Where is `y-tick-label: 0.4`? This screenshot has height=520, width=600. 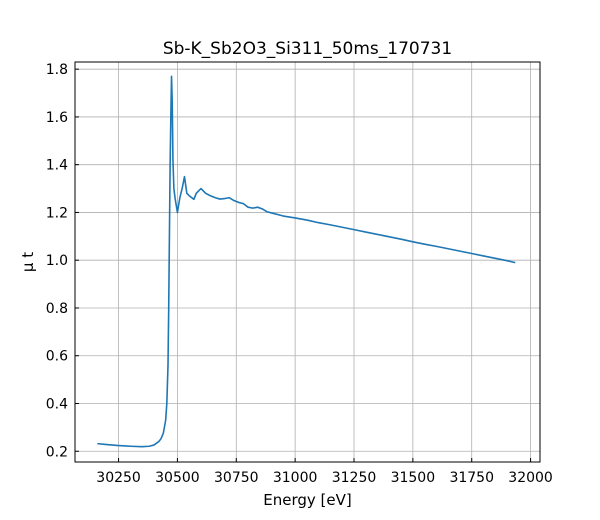 y-tick-label: 0.4 is located at coordinates (57, 404).